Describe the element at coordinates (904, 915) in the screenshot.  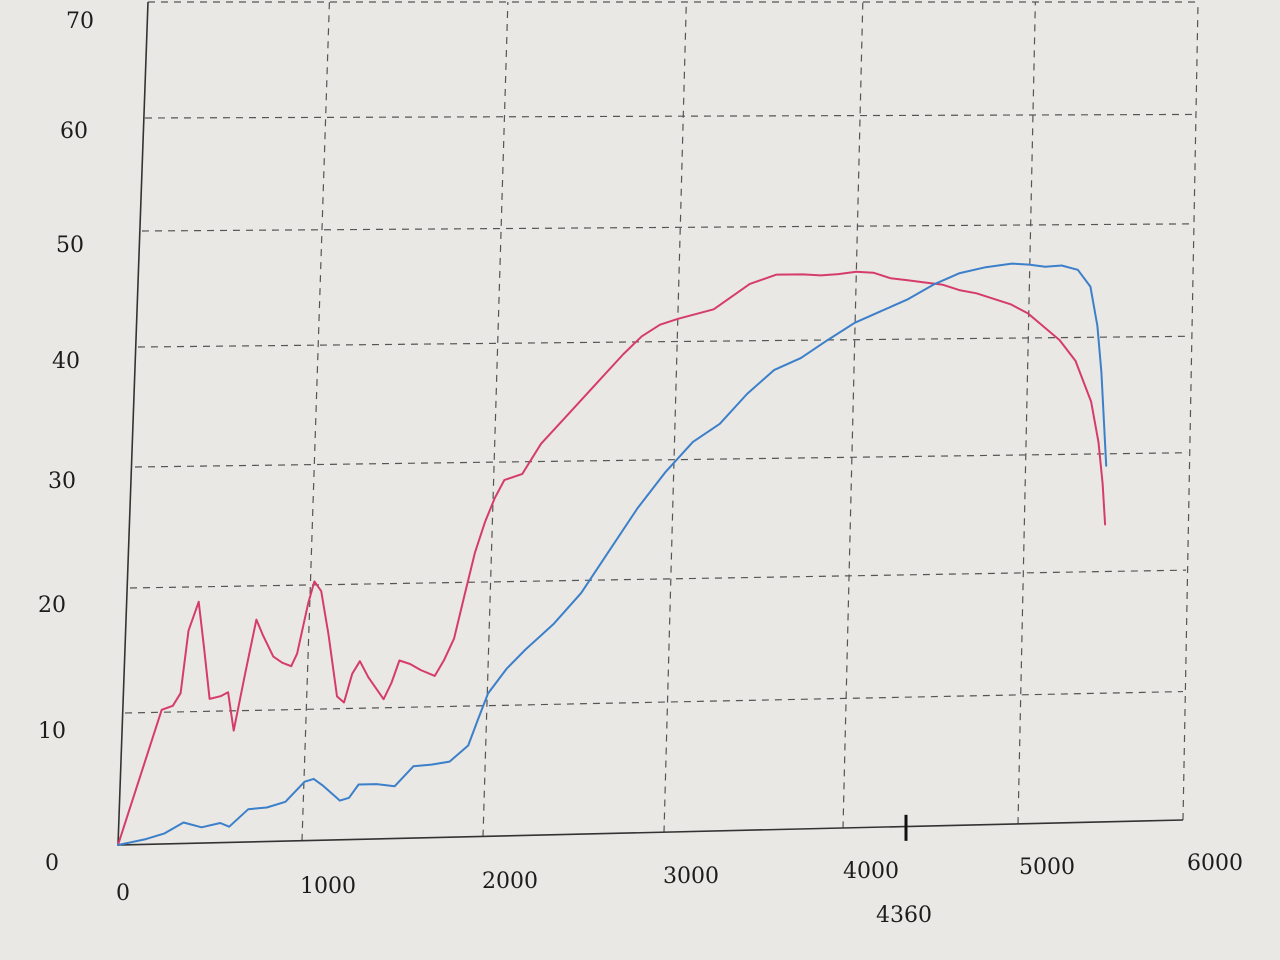
I see `rpm-marker-label: 4360` at that location.